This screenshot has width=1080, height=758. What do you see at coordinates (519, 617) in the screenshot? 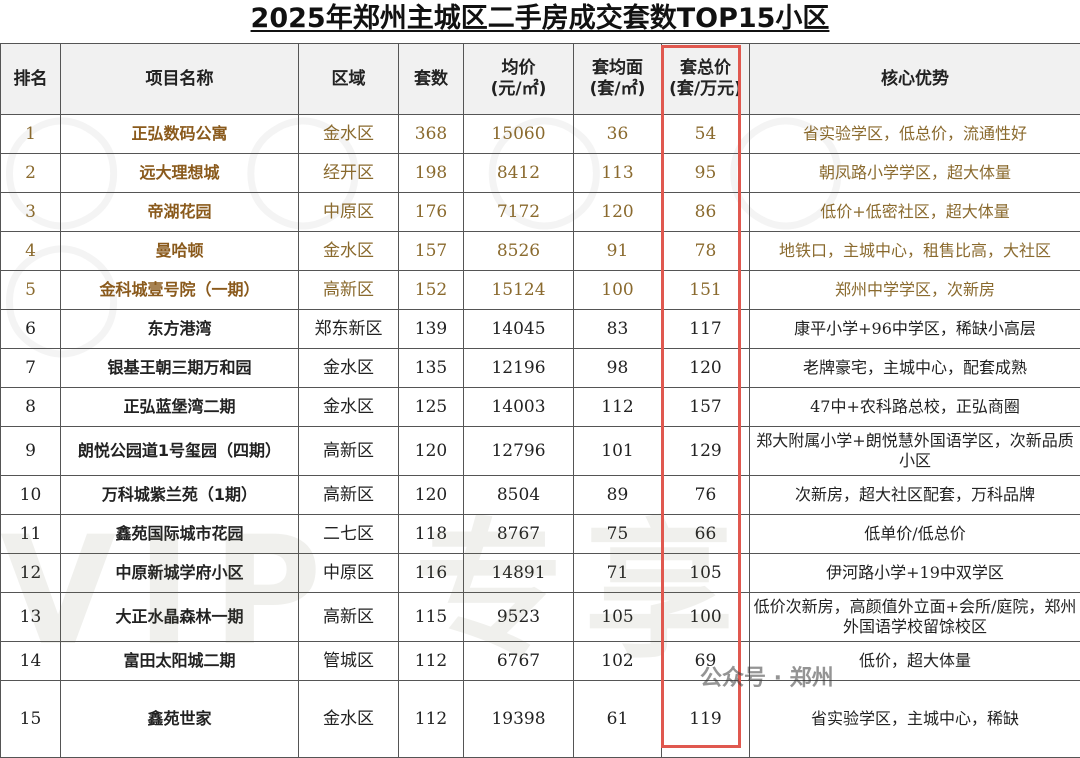
I see `price-cell: 9523` at bounding box center [519, 617].